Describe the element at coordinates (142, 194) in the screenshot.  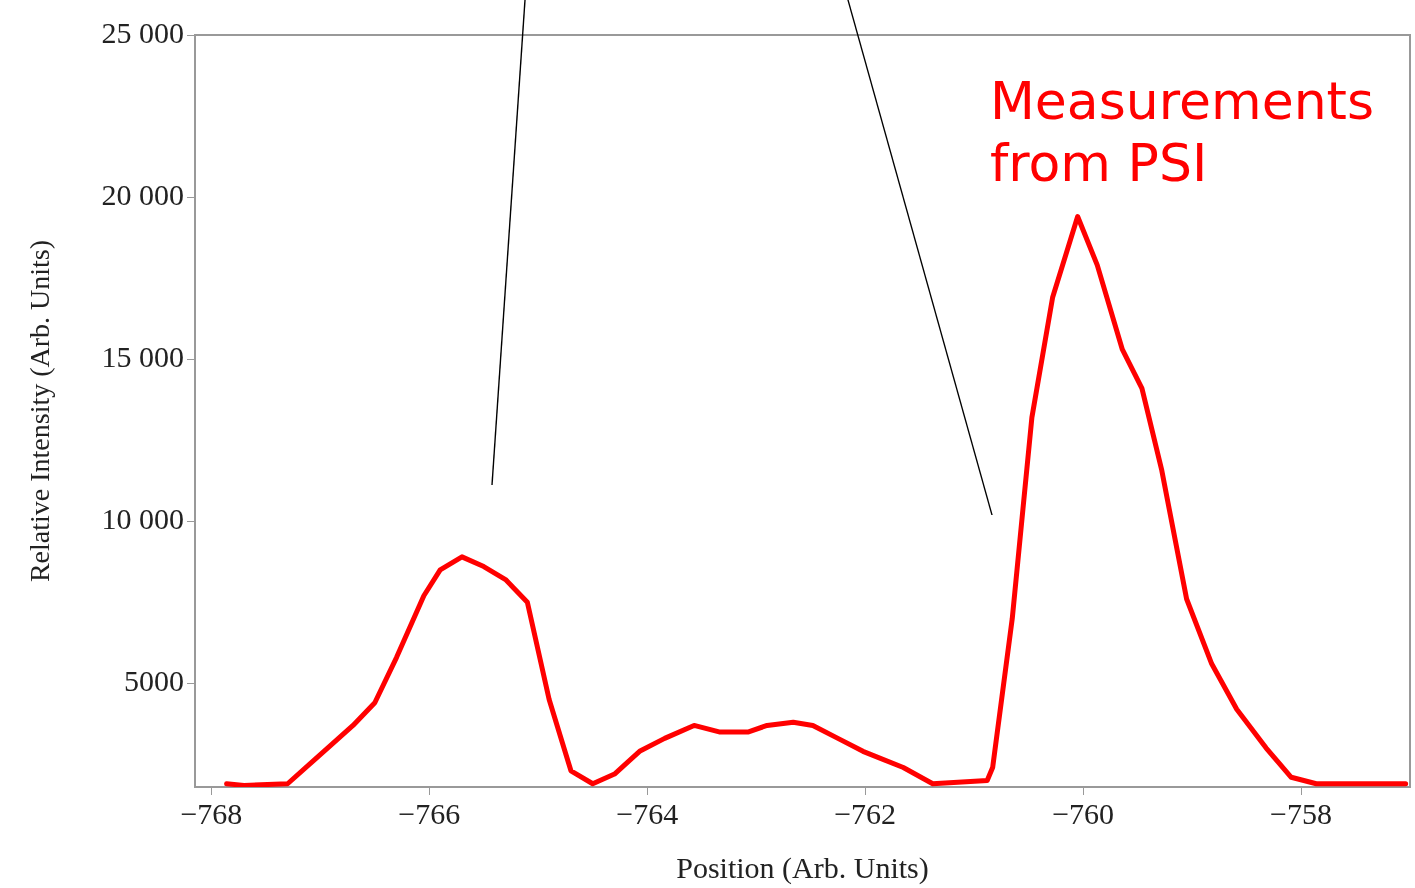
I see `y-tick-label: 20 000` at that location.